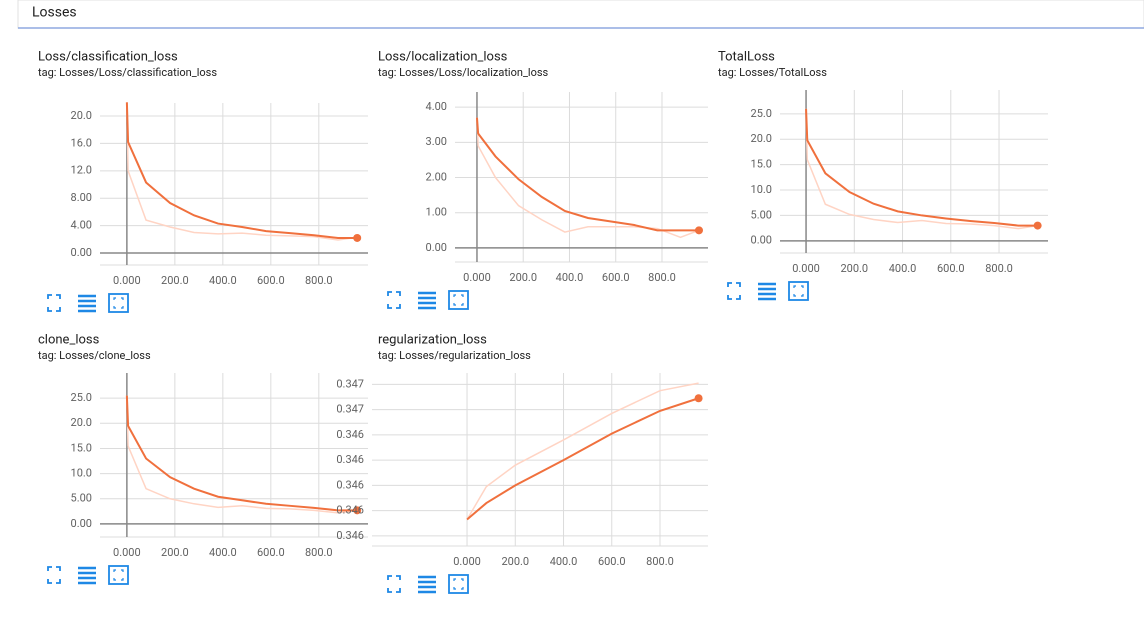  I want to click on y-tick-label: 2.00, so click(436, 176).